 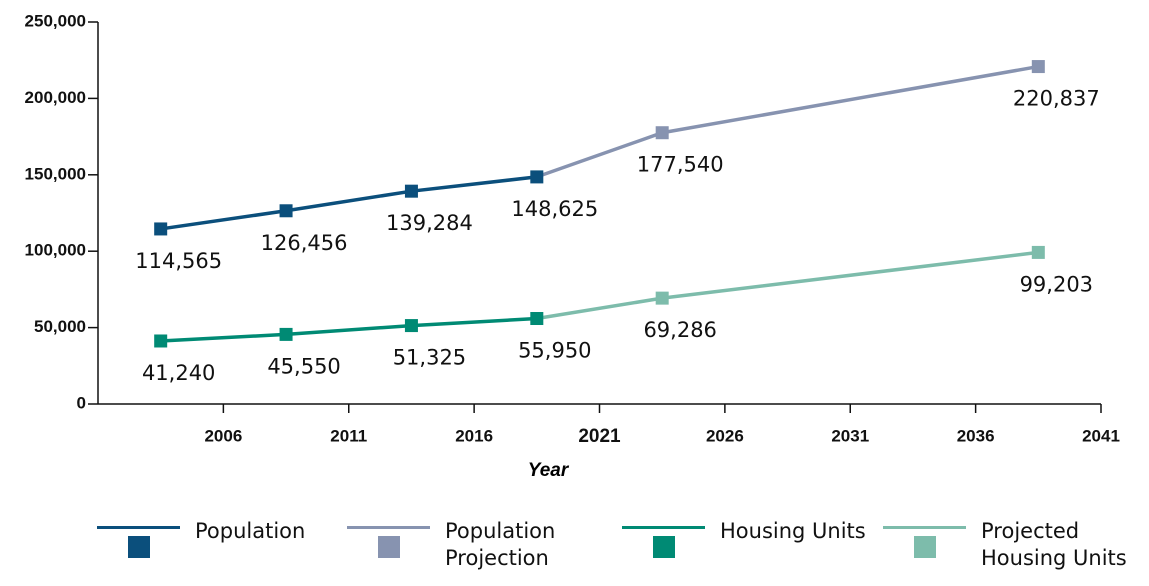 What do you see at coordinates (55, 97) in the screenshot?
I see `y-tick-label: 200,000` at bounding box center [55, 97].